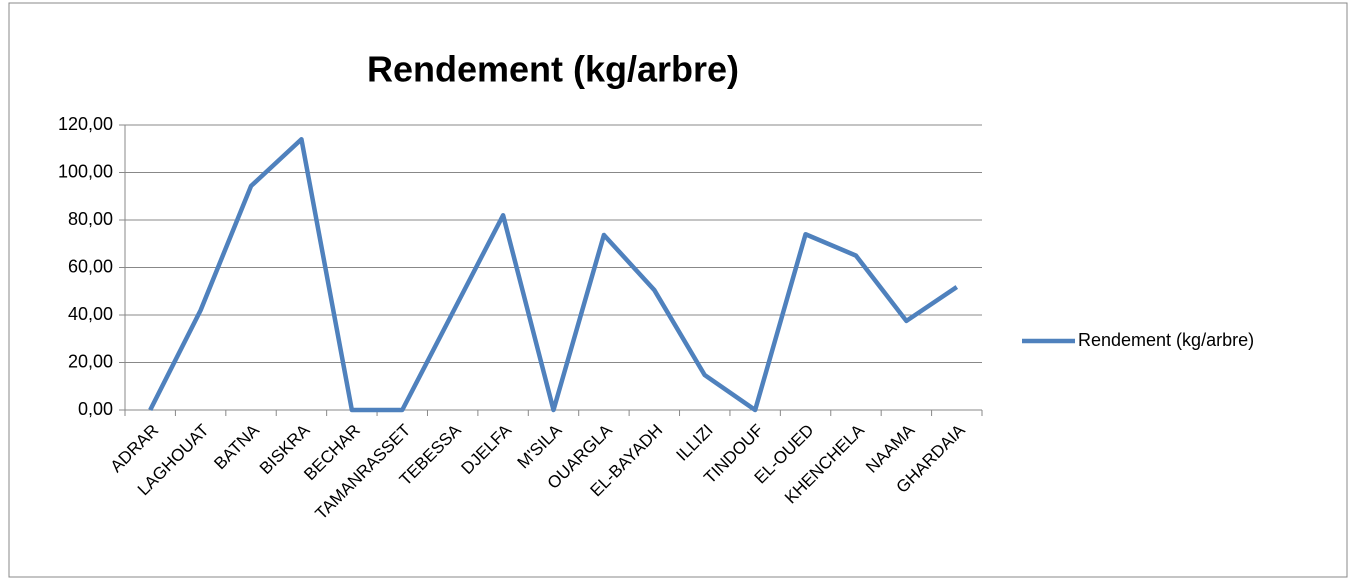  Describe the element at coordinates (85, 171) in the screenshot. I see `y-tick-label: 100,00` at that location.